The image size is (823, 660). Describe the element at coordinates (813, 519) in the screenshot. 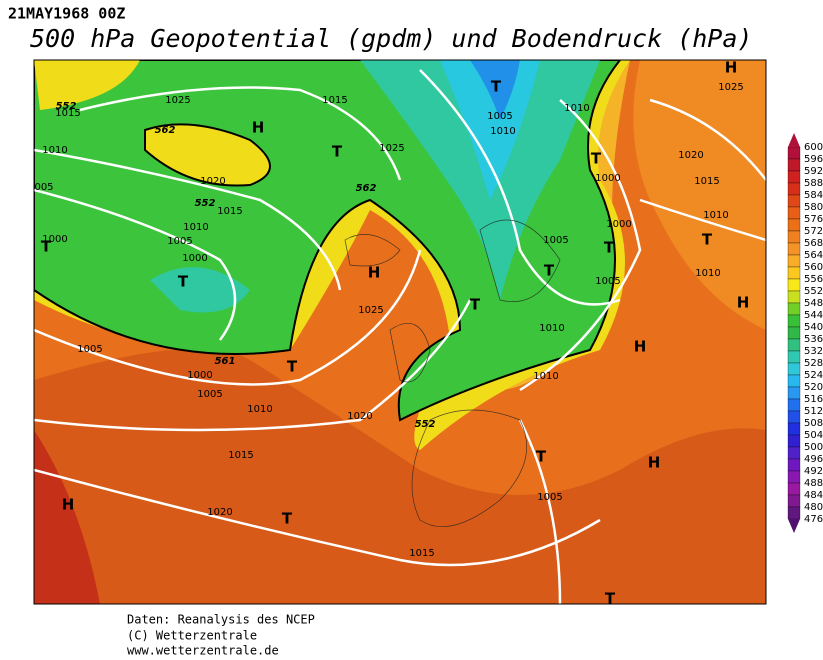

I see `colorbar-label: 476` at that location.